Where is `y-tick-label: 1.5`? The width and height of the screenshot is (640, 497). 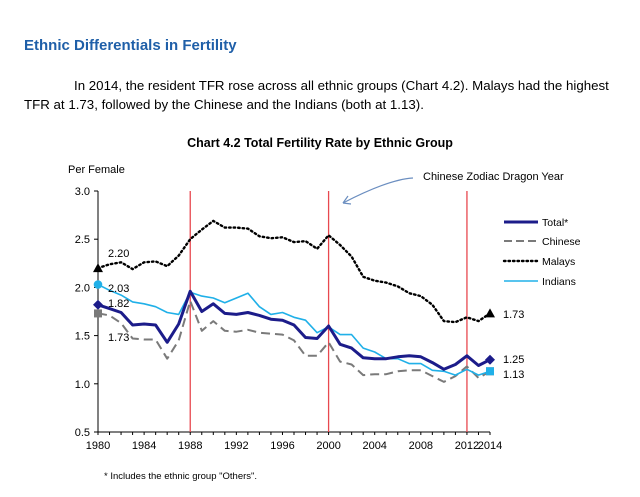 y-tick-label: 1.5 is located at coordinates (82, 337).